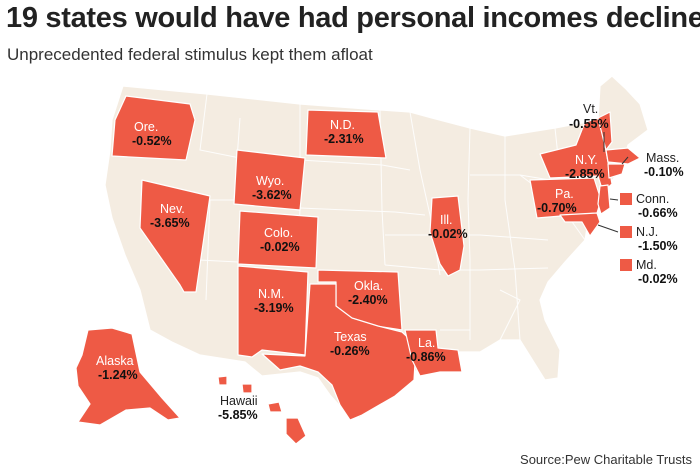 The image size is (700, 471). I want to click on label-texas-name: Texas, so click(350, 337).